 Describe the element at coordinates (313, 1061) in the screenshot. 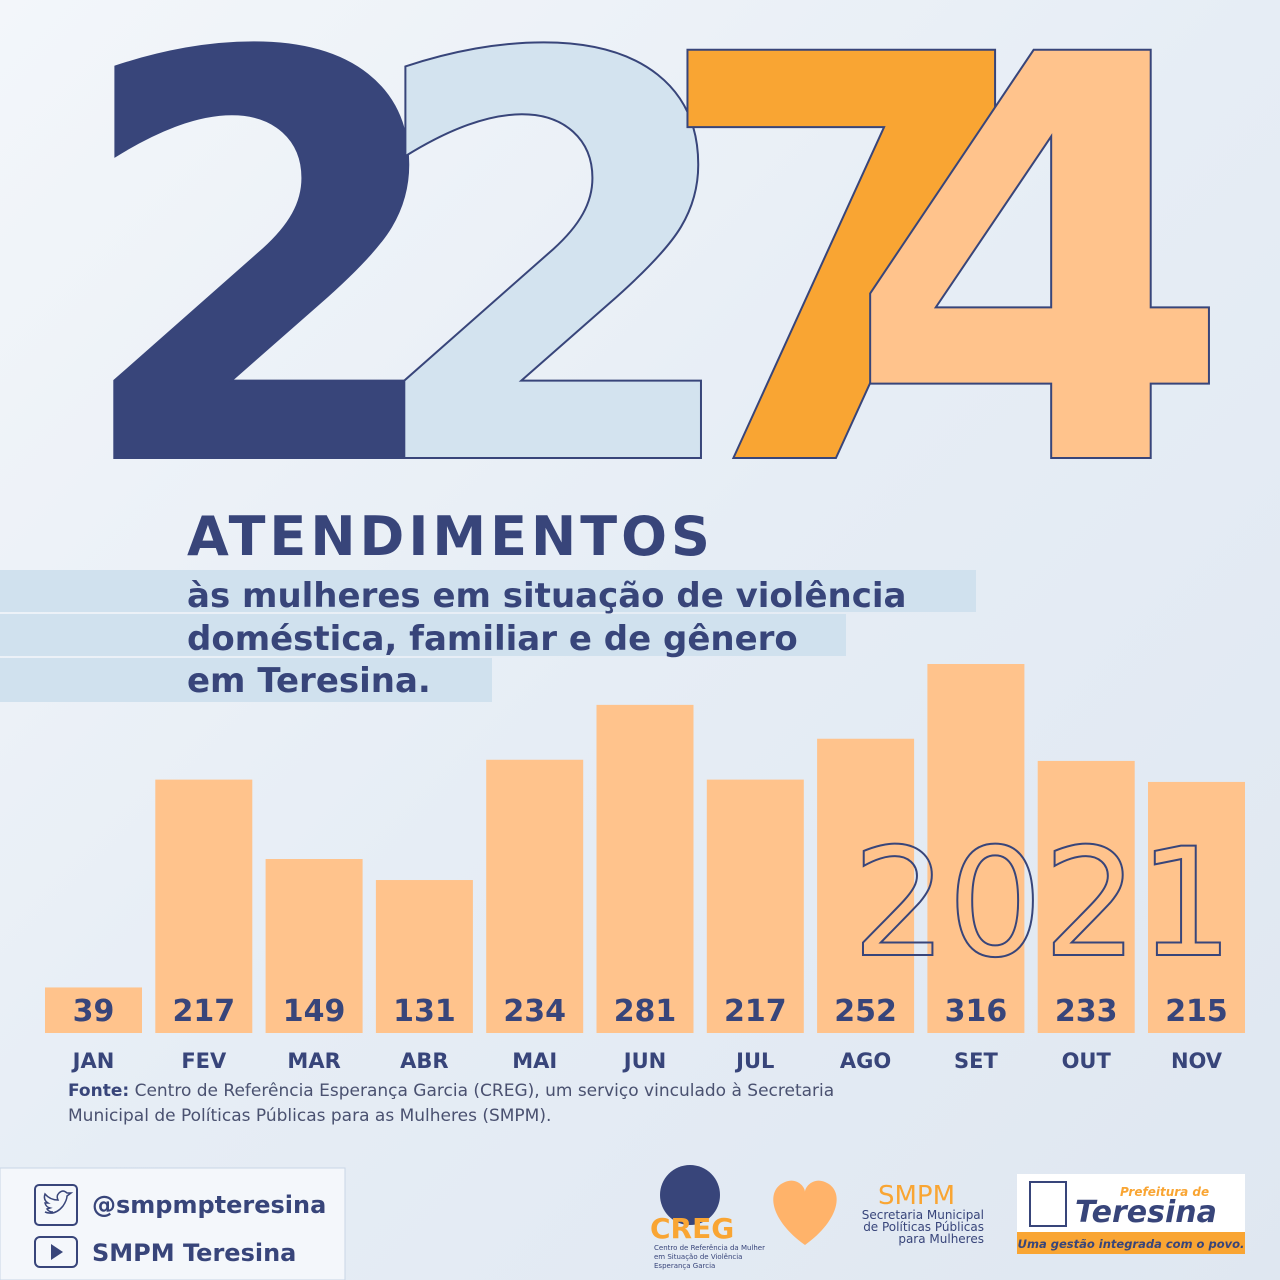

I see `x-tick-label: MAR` at that location.